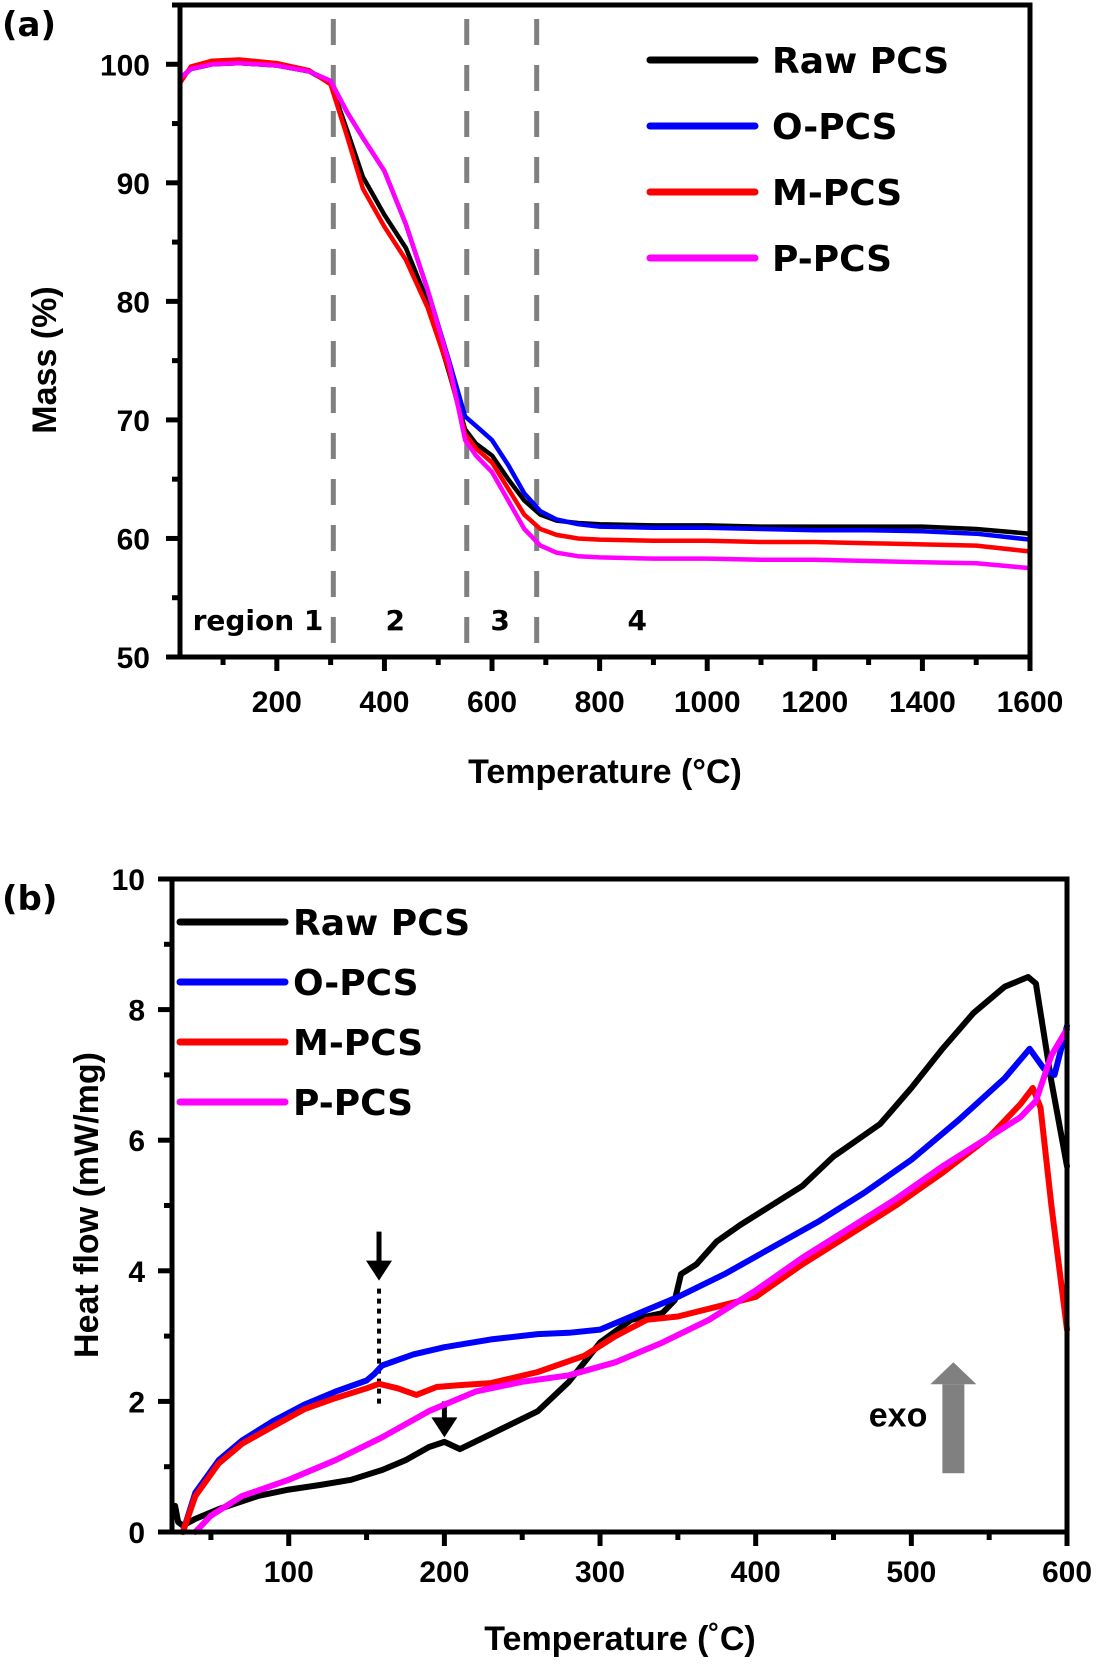 The image size is (1102, 1668). What do you see at coordinates (140, 338) in the screenshot?
I see `y-axis-ticks: 50 60 70 80 90 100` at bounding box center [140, 338].